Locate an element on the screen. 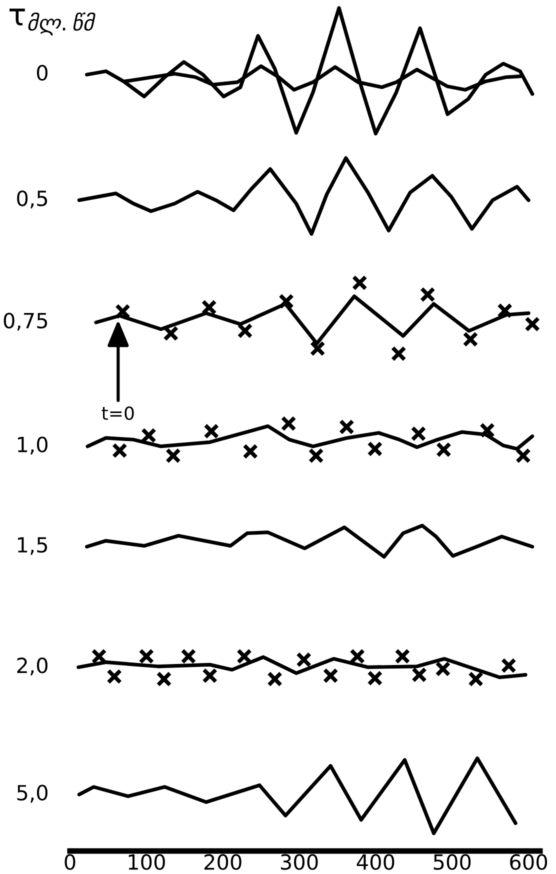 This screenshot has width=556, height=874. x-tick-label: 600 is located at coordinates (529, 862).